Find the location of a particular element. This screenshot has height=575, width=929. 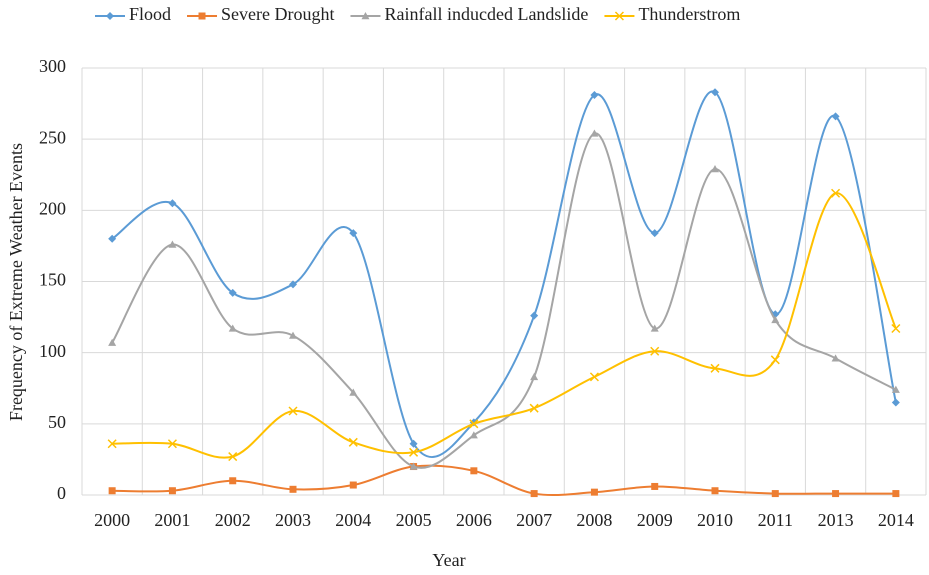

x-tick-label: 2011 is located at coordinates (775, 520).